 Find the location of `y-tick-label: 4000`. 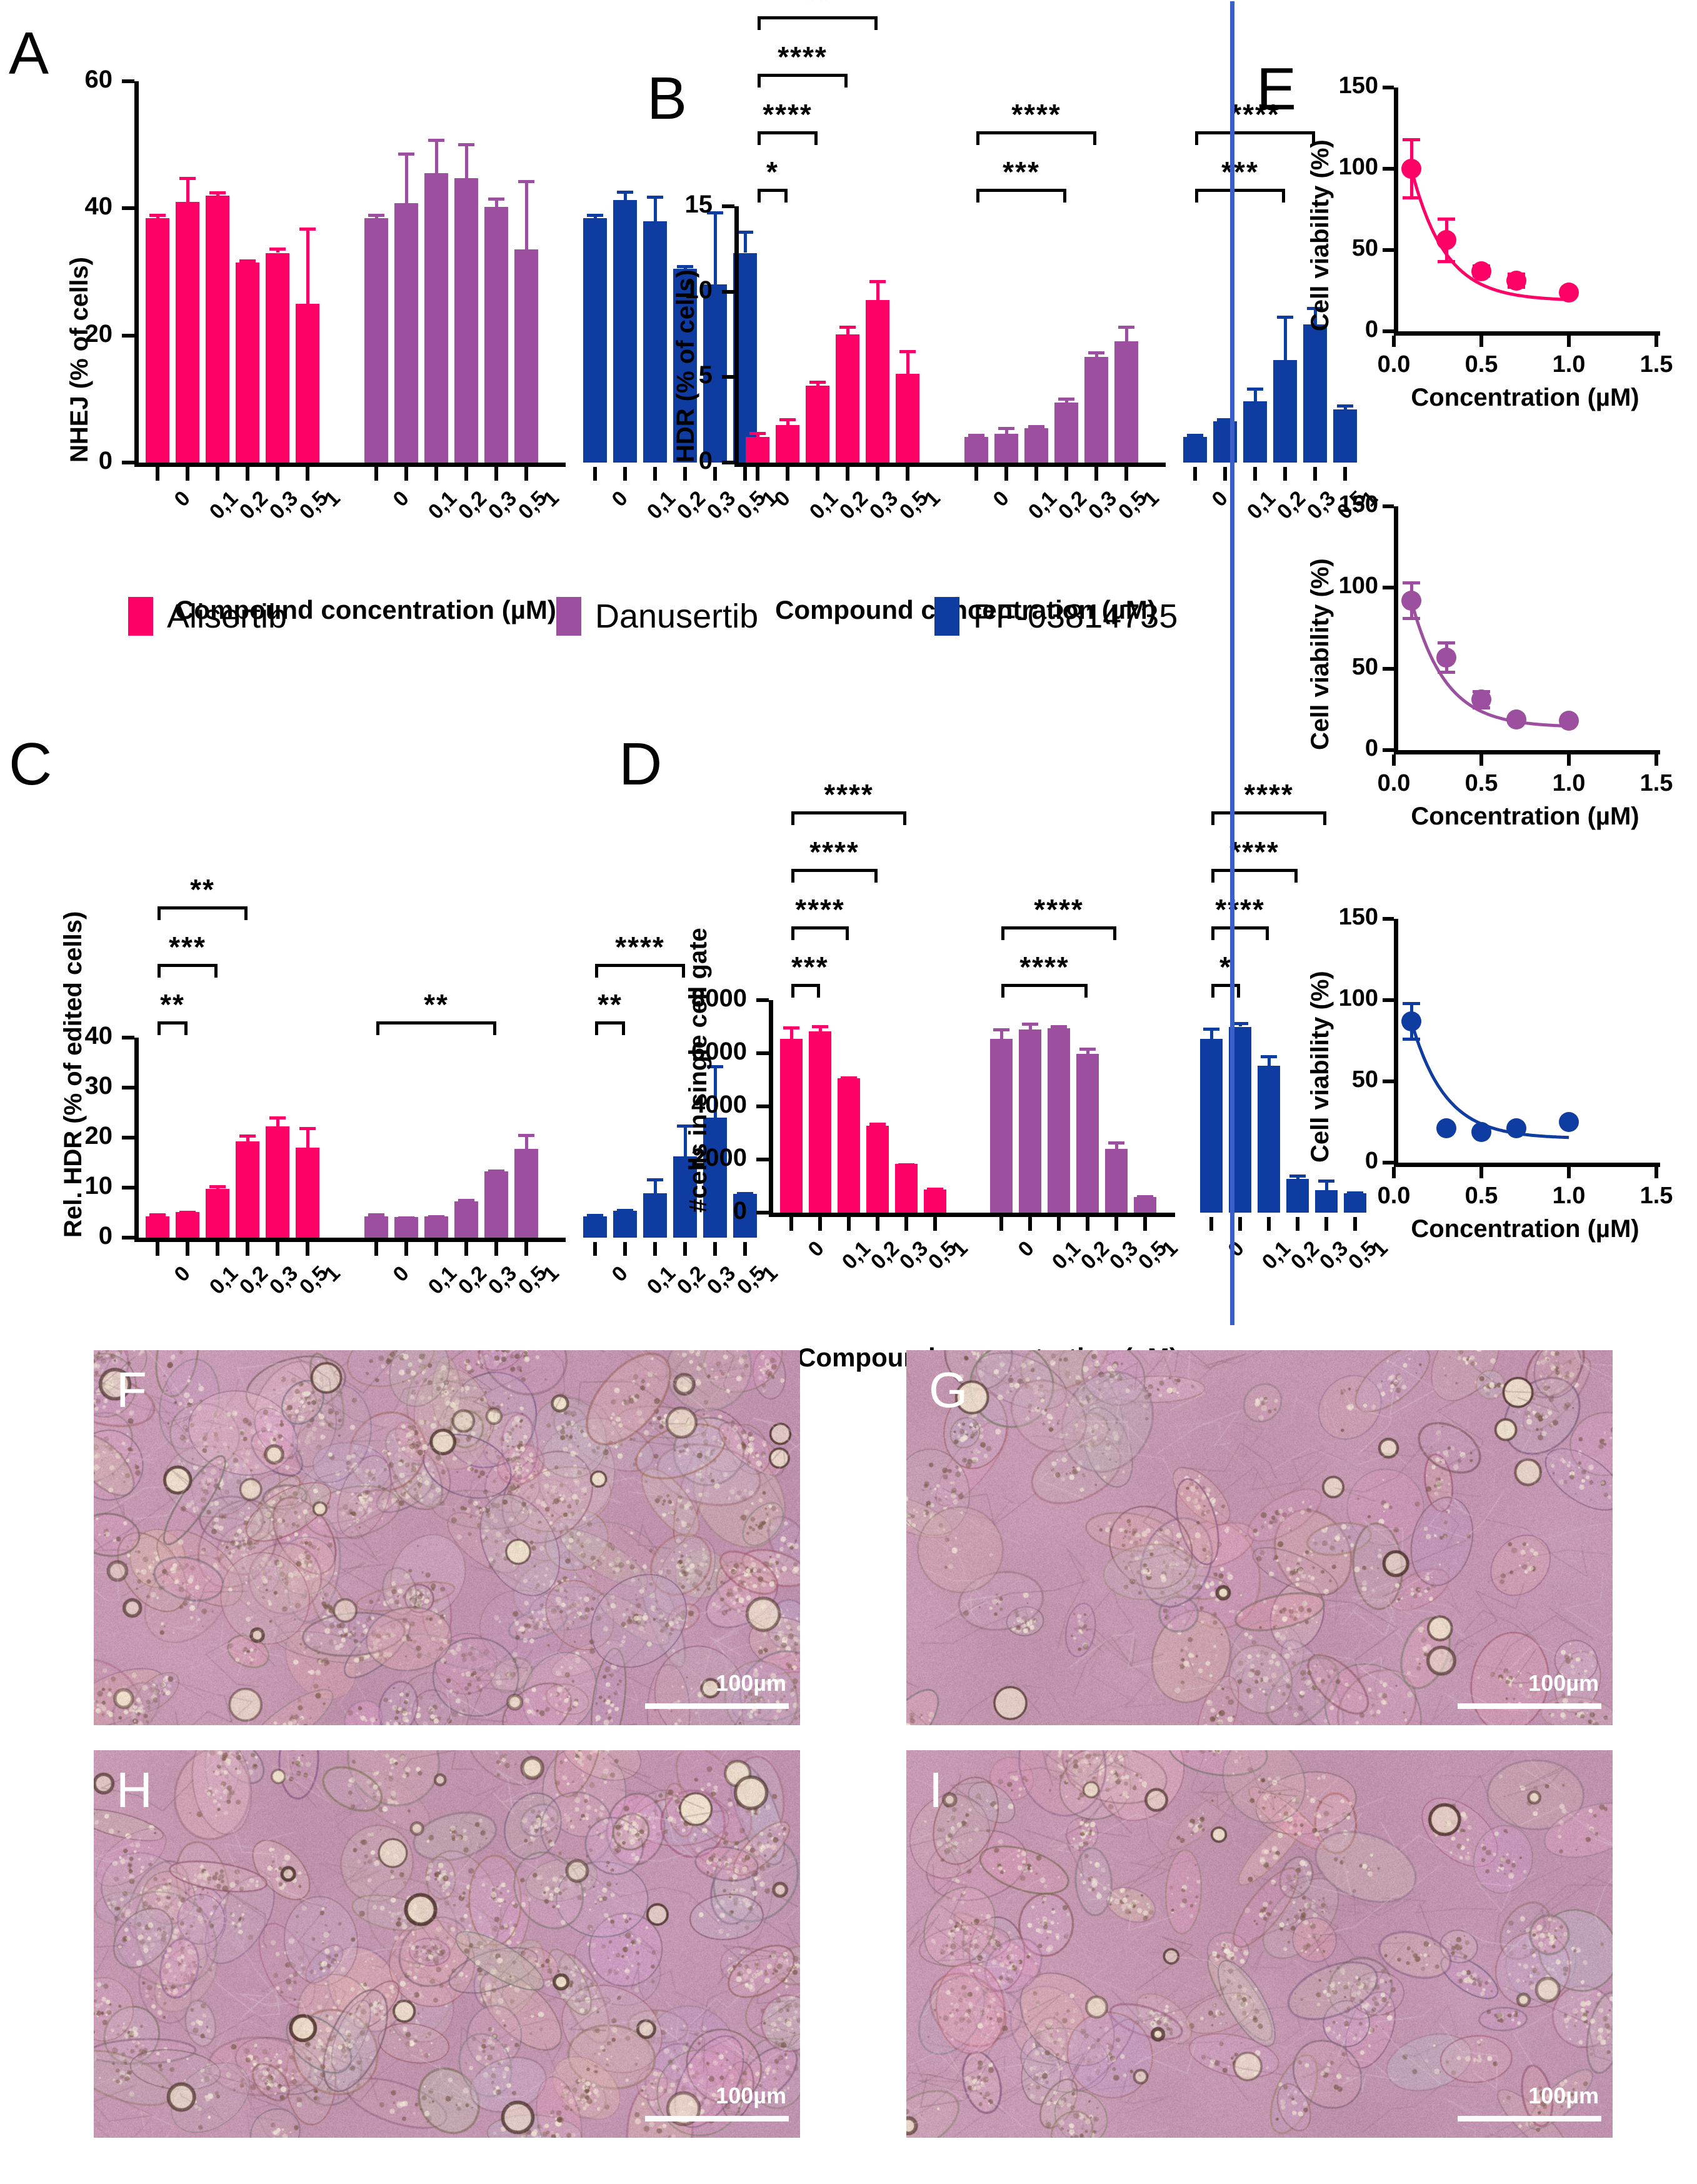

y-tick-label: 4000 is located at coordinates (719, 1104).